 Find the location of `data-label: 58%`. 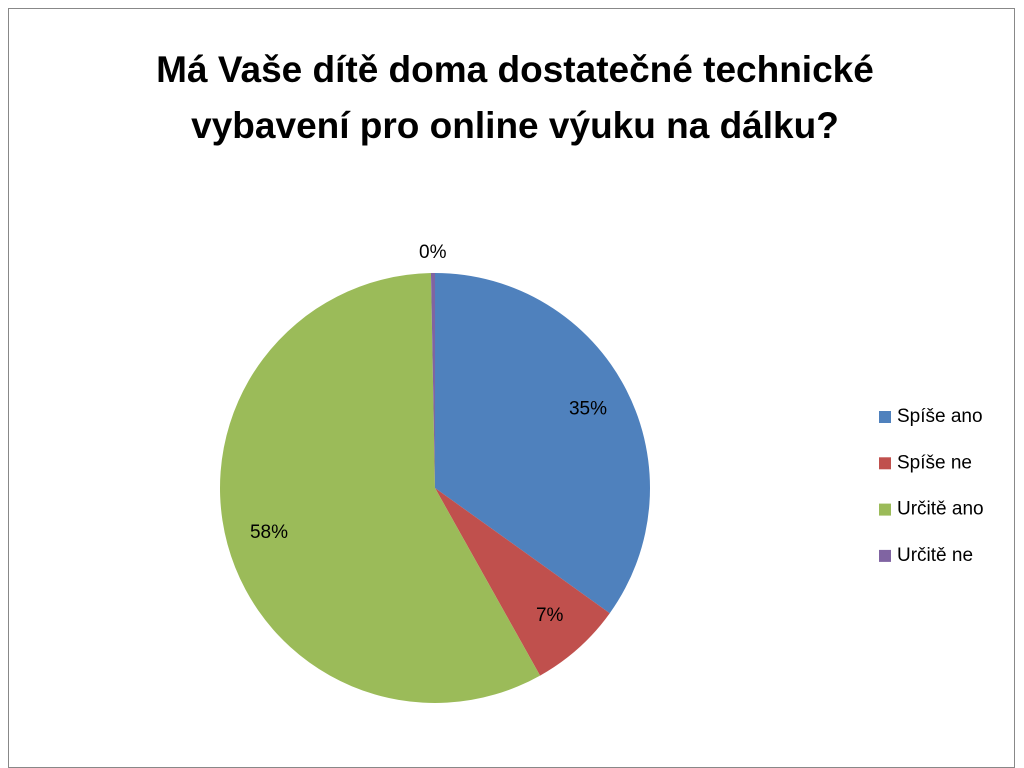

data-label: 58% is located at coordinates (269, 532).